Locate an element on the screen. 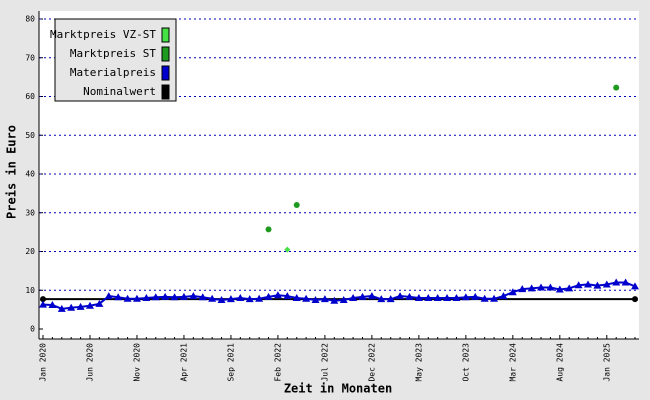 This screenshot has width=650, height=400. y-tick-label: 50 is located at coordinates (30, 135).